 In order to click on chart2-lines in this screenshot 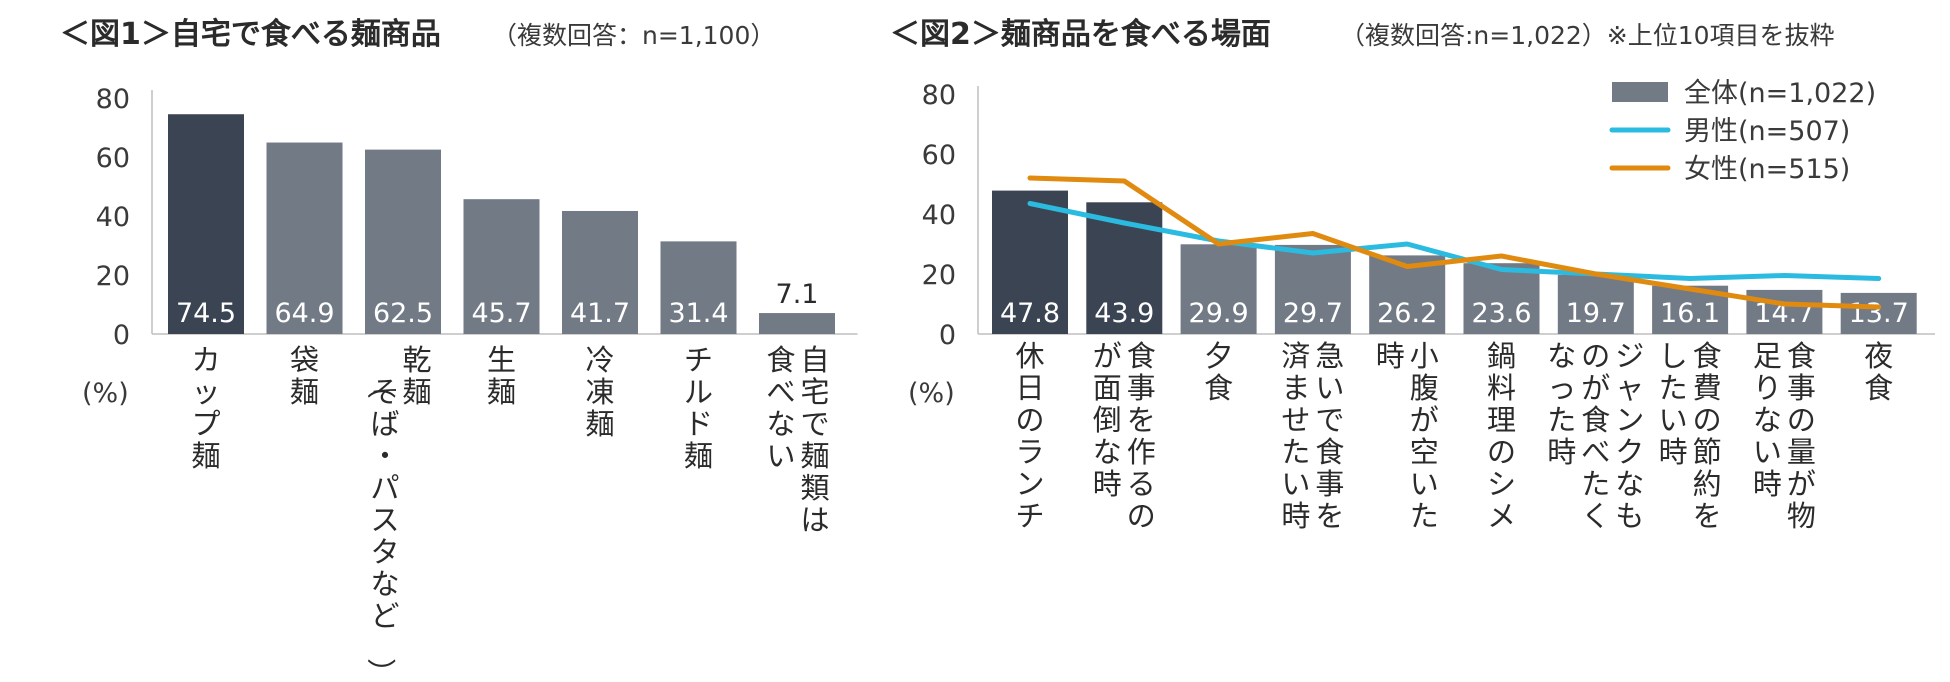, I will do `click(1454, 242)`.